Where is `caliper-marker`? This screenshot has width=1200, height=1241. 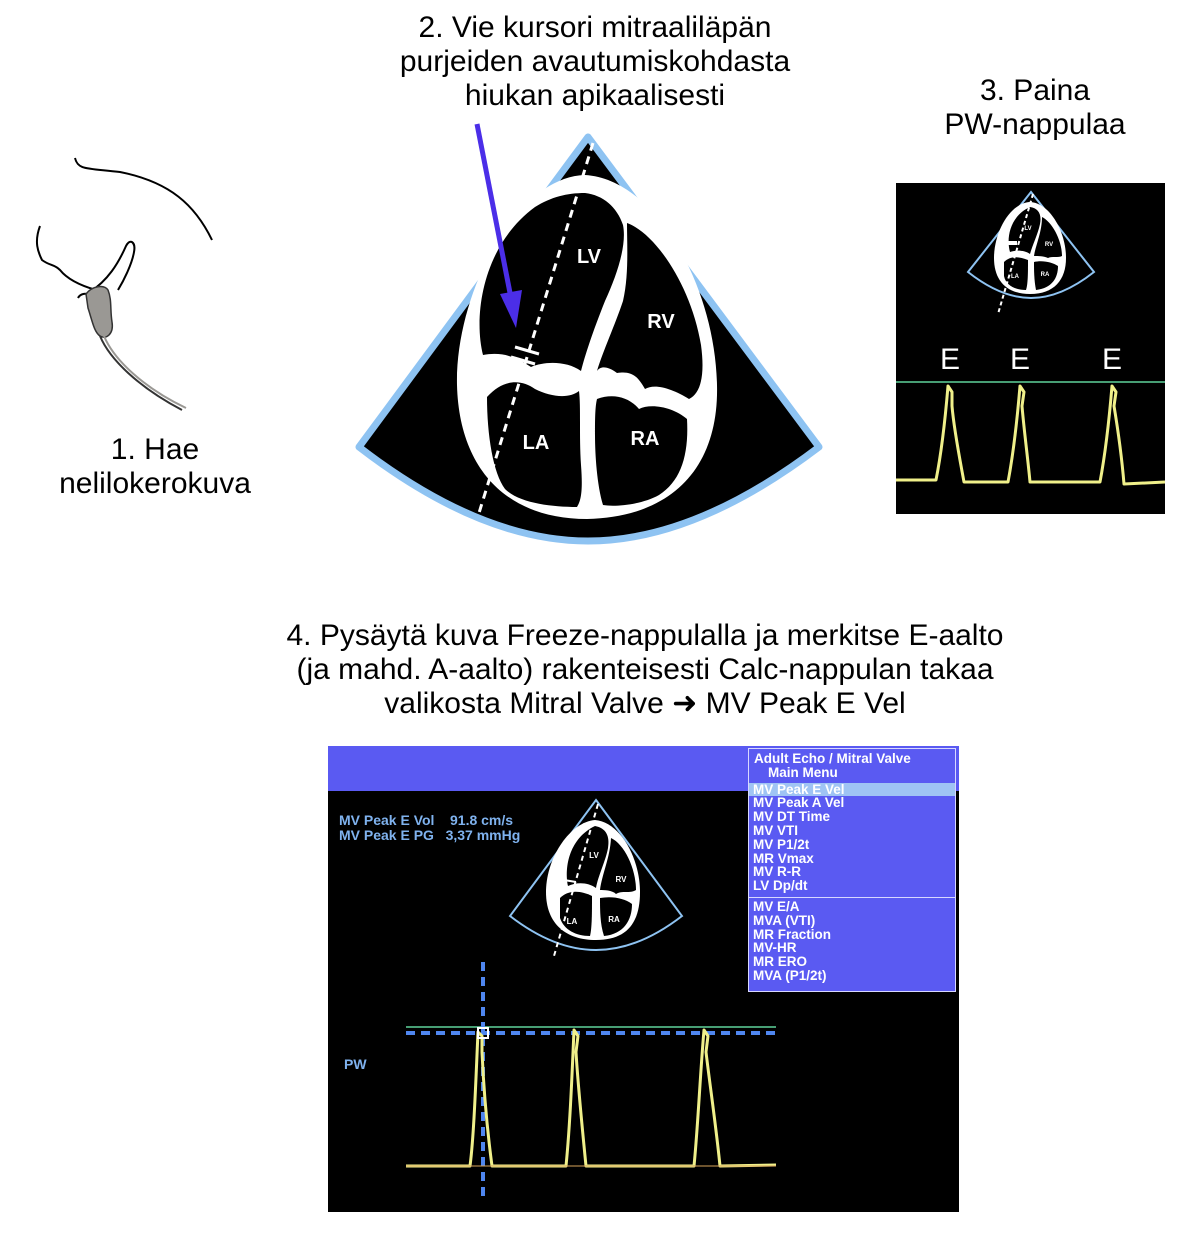
caliper-marker is located at coordinates (483, 1033).